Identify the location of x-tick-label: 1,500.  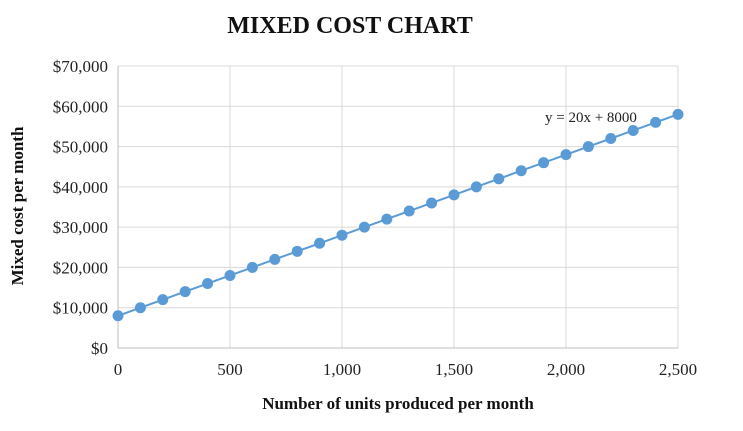
(454, 369).